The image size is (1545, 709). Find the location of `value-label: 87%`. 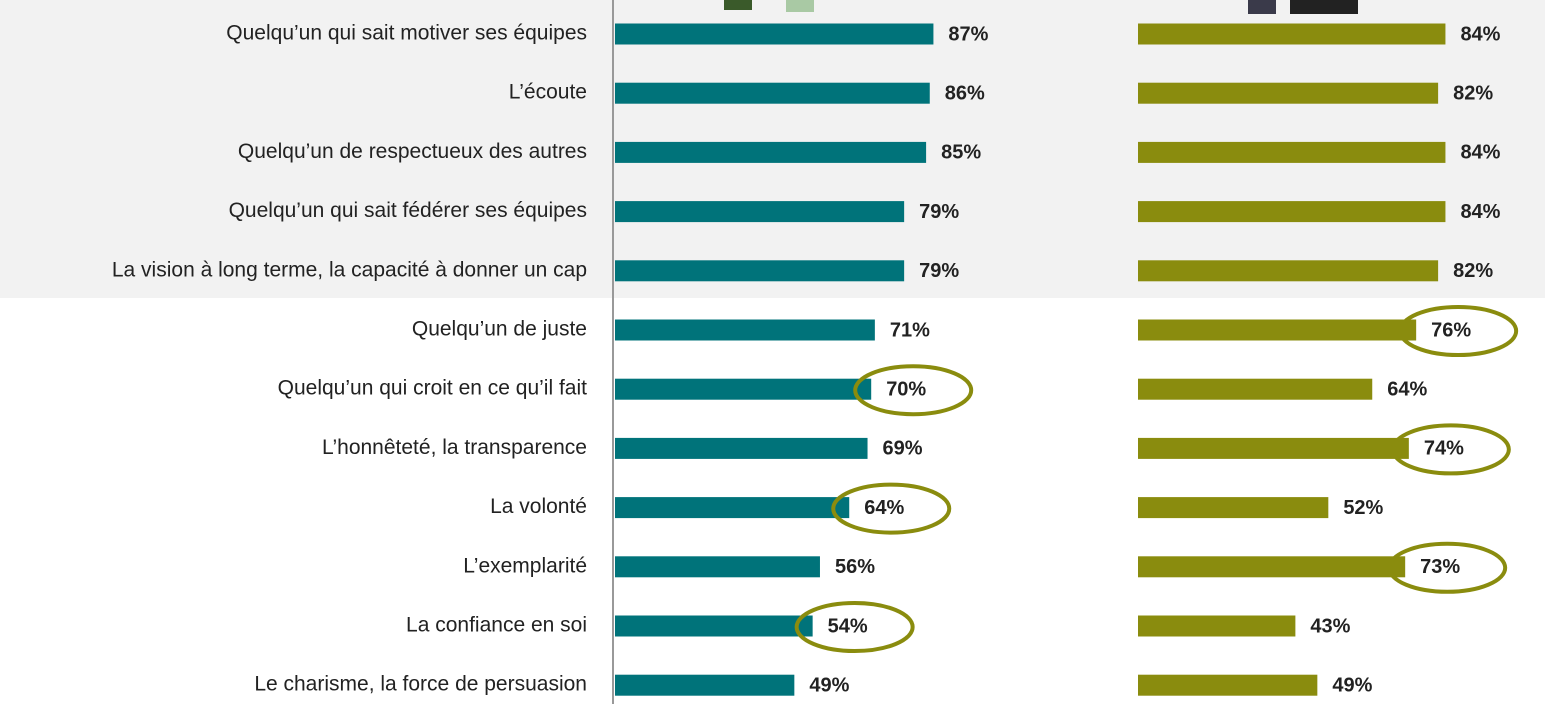

value-label: 87% is located at coordinates (968, 34).